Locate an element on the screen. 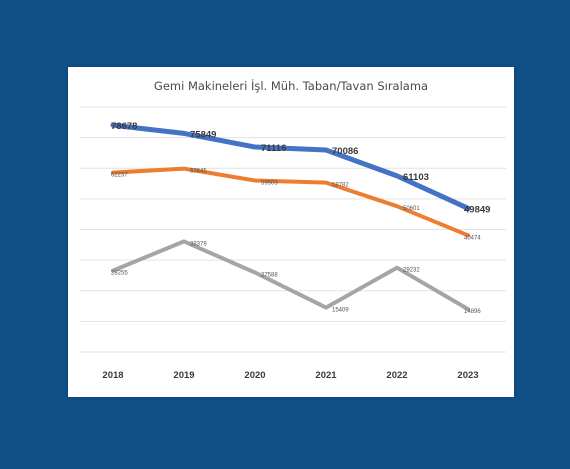 The width and height of the screenshot is (570, 469). x-tick-label: 2023 is located at coordinates (467, 375).